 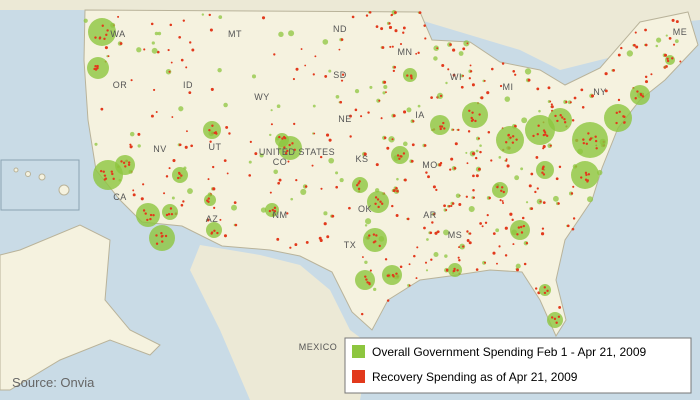 I want to click on state-label: OK, so click(x=365, y=209).